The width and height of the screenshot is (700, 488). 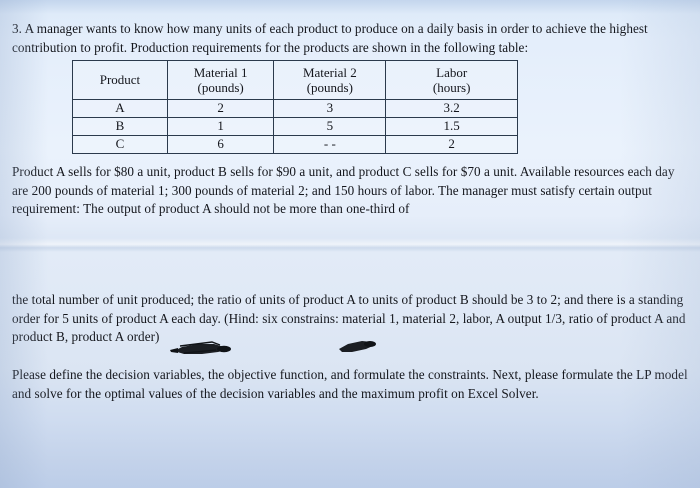 What do you see at coordinates (330, 108) in the screenshot?
I see `cell-material2: 3` at bounding box center [330, 108].